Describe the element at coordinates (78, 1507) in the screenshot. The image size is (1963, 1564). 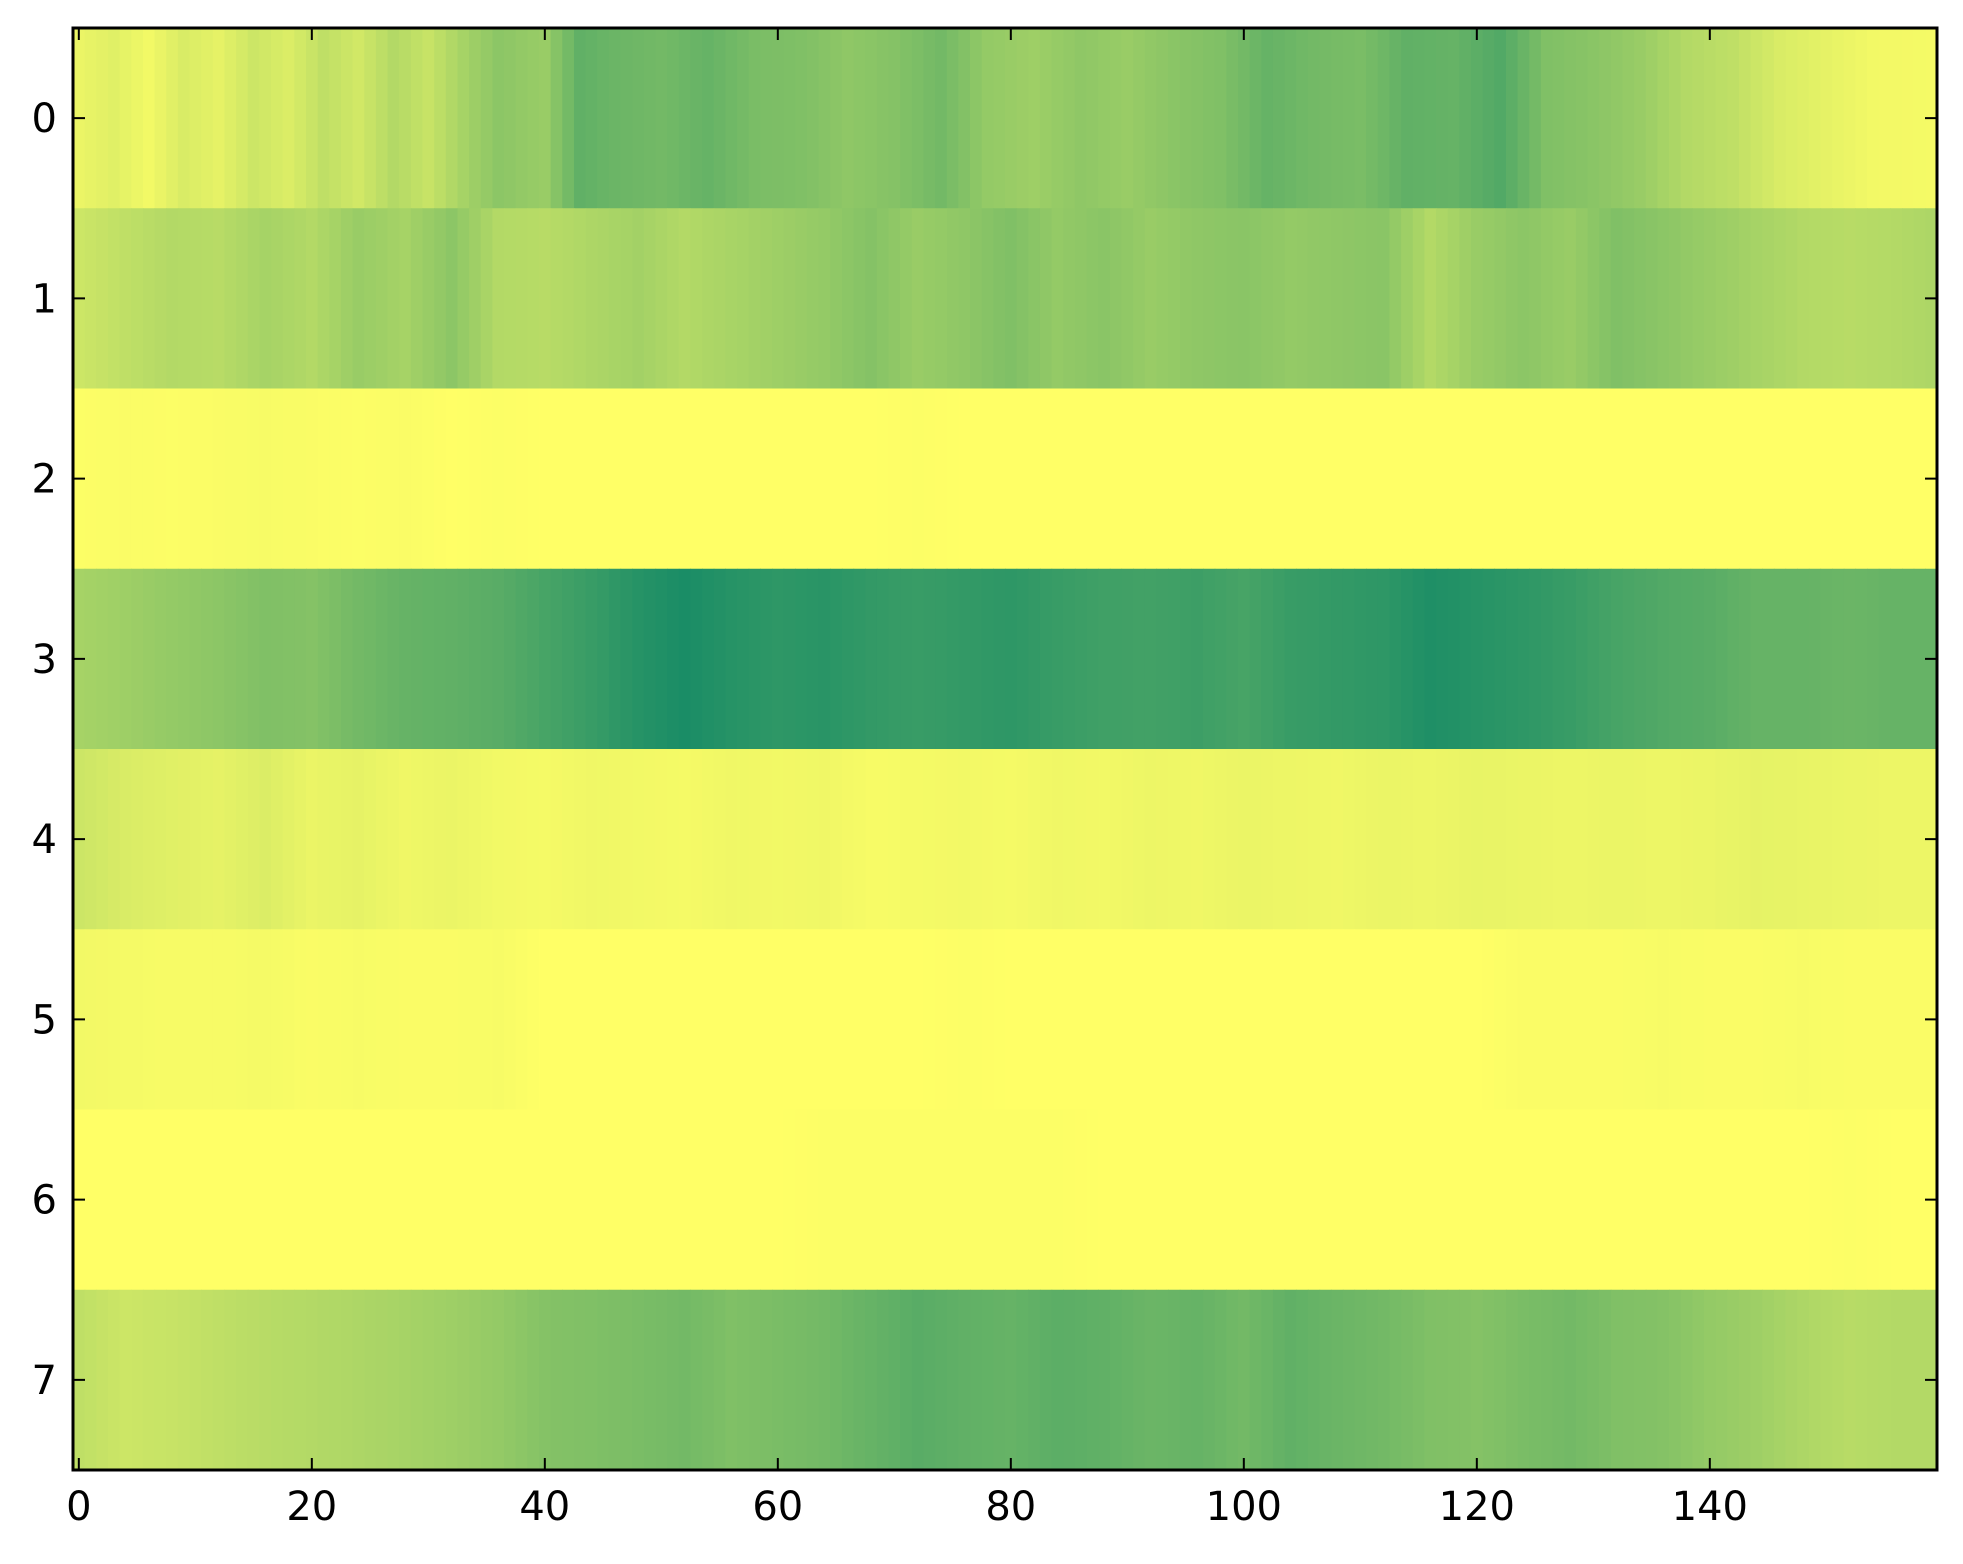
I see `x-tick-label: 0` at that location.